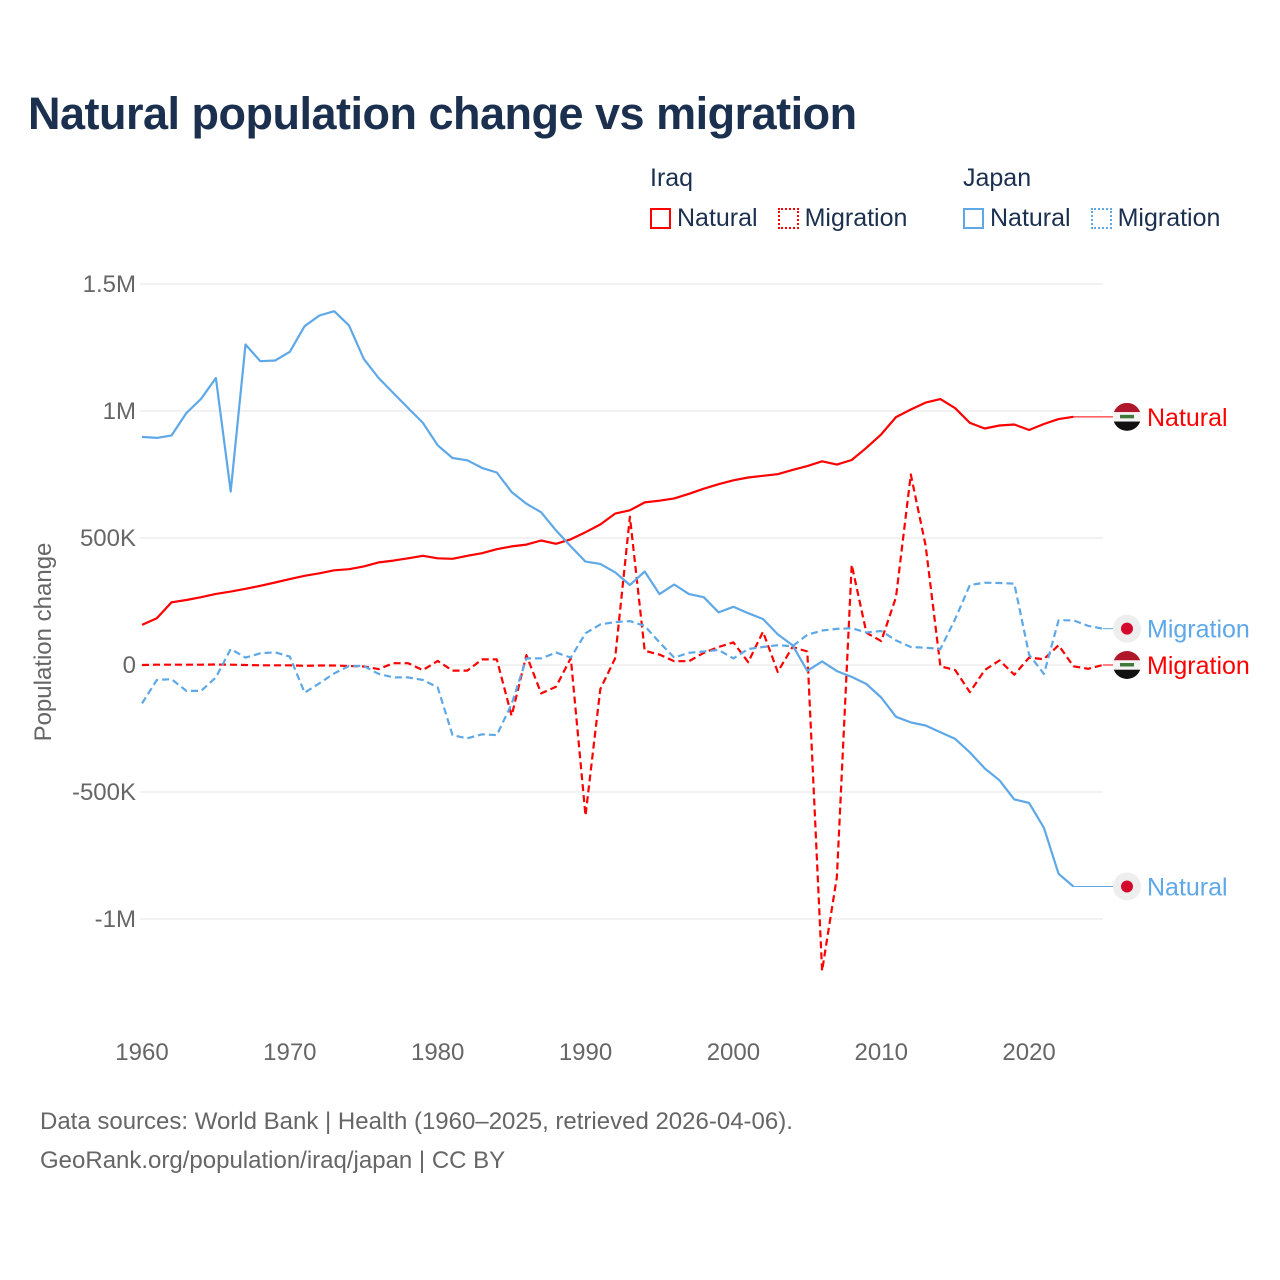  What do you see at coordinates (1028, 1052) in the screenshot?
I see `x-tick-label: 2020` at bounding box center [1028, 1052].